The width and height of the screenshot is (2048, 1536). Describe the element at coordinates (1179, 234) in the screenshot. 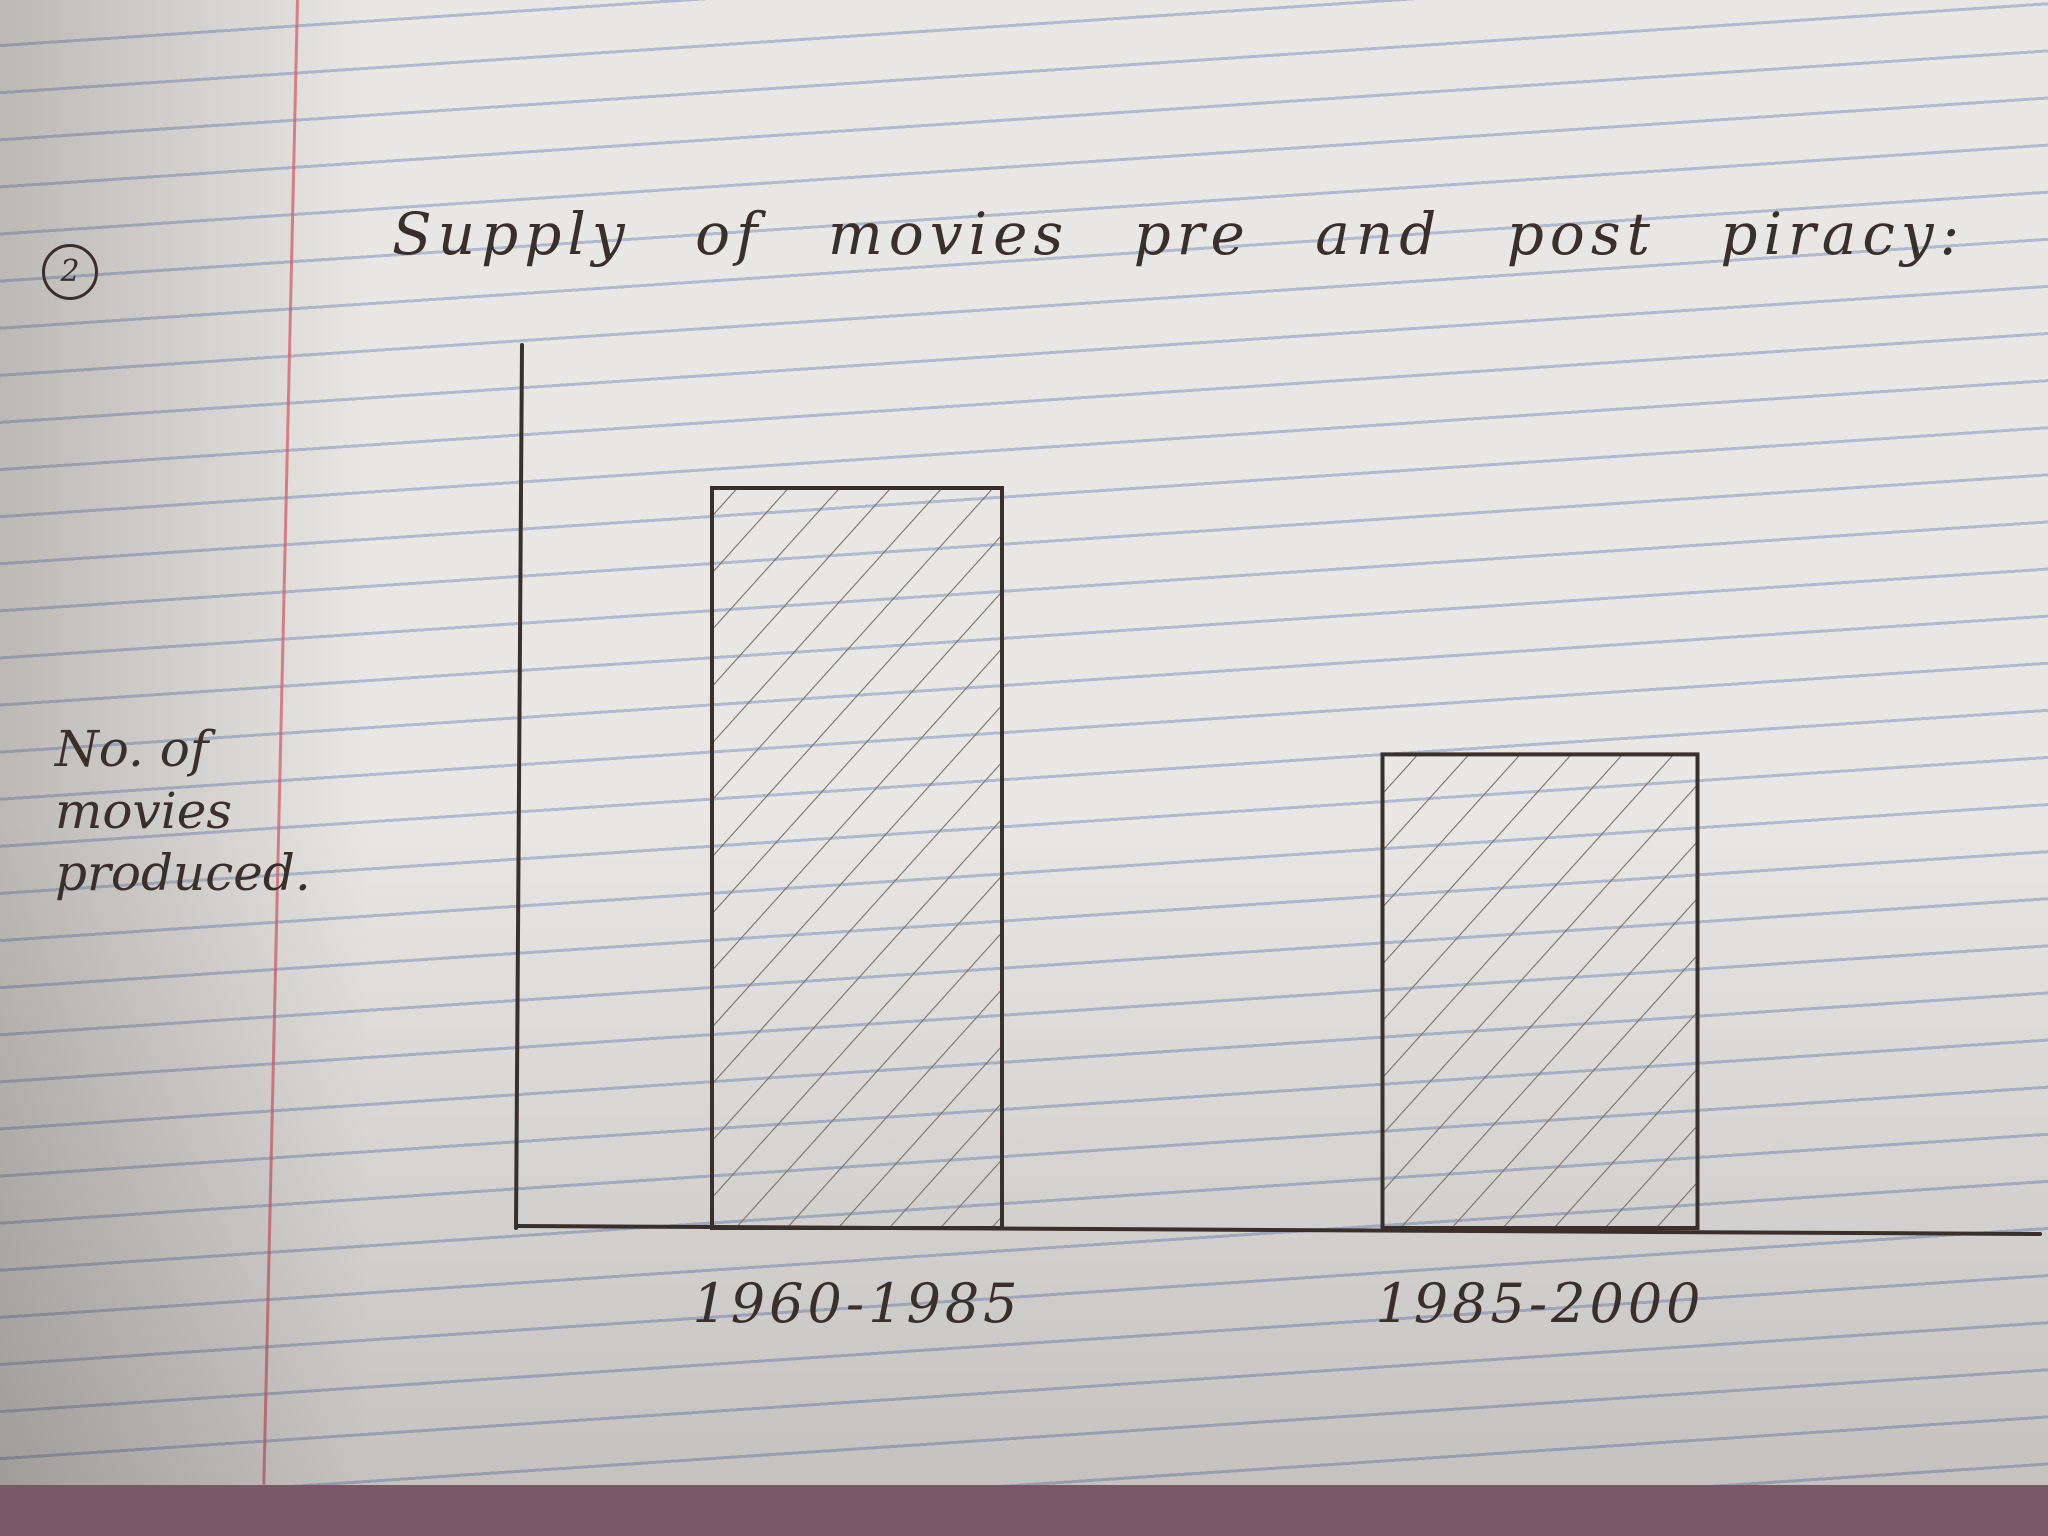

I see `chart-title: Supply of movies pre and post piracy:` at that location.